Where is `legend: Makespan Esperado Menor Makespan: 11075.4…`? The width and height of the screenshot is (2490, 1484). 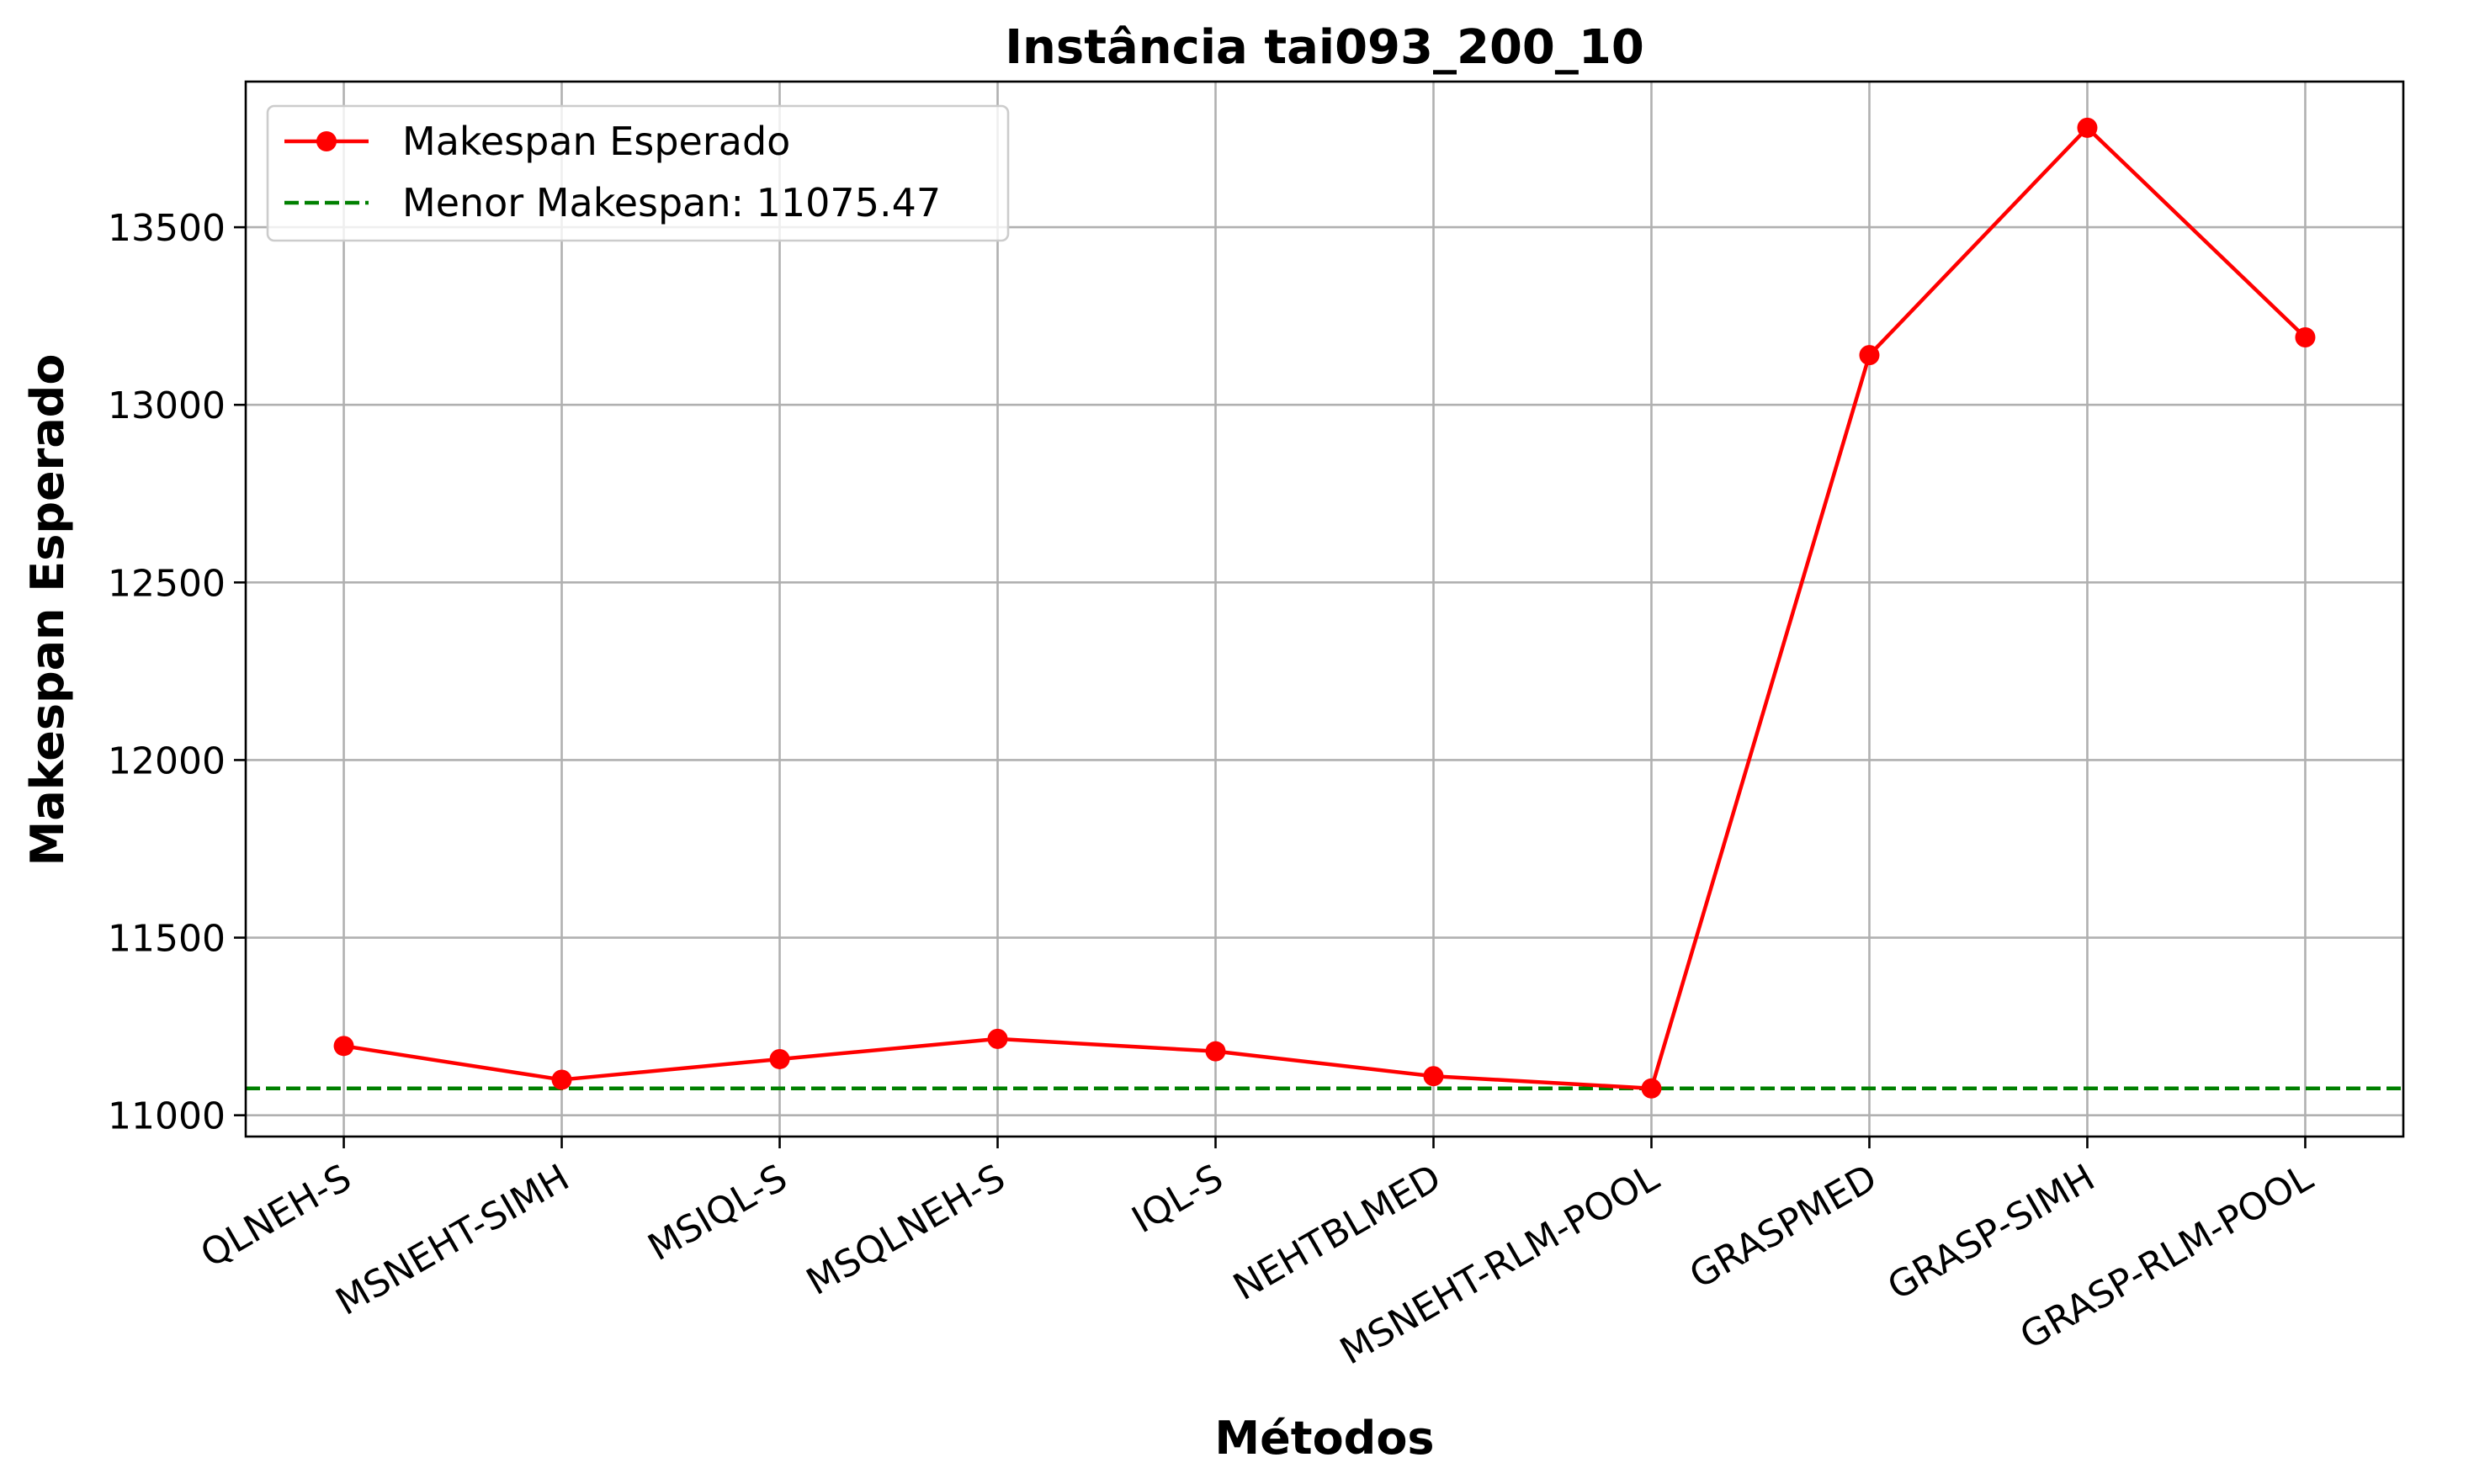
legend: Makespan Esperado Menor Makespan: 11075.4… is located at coordinates (638, 173).